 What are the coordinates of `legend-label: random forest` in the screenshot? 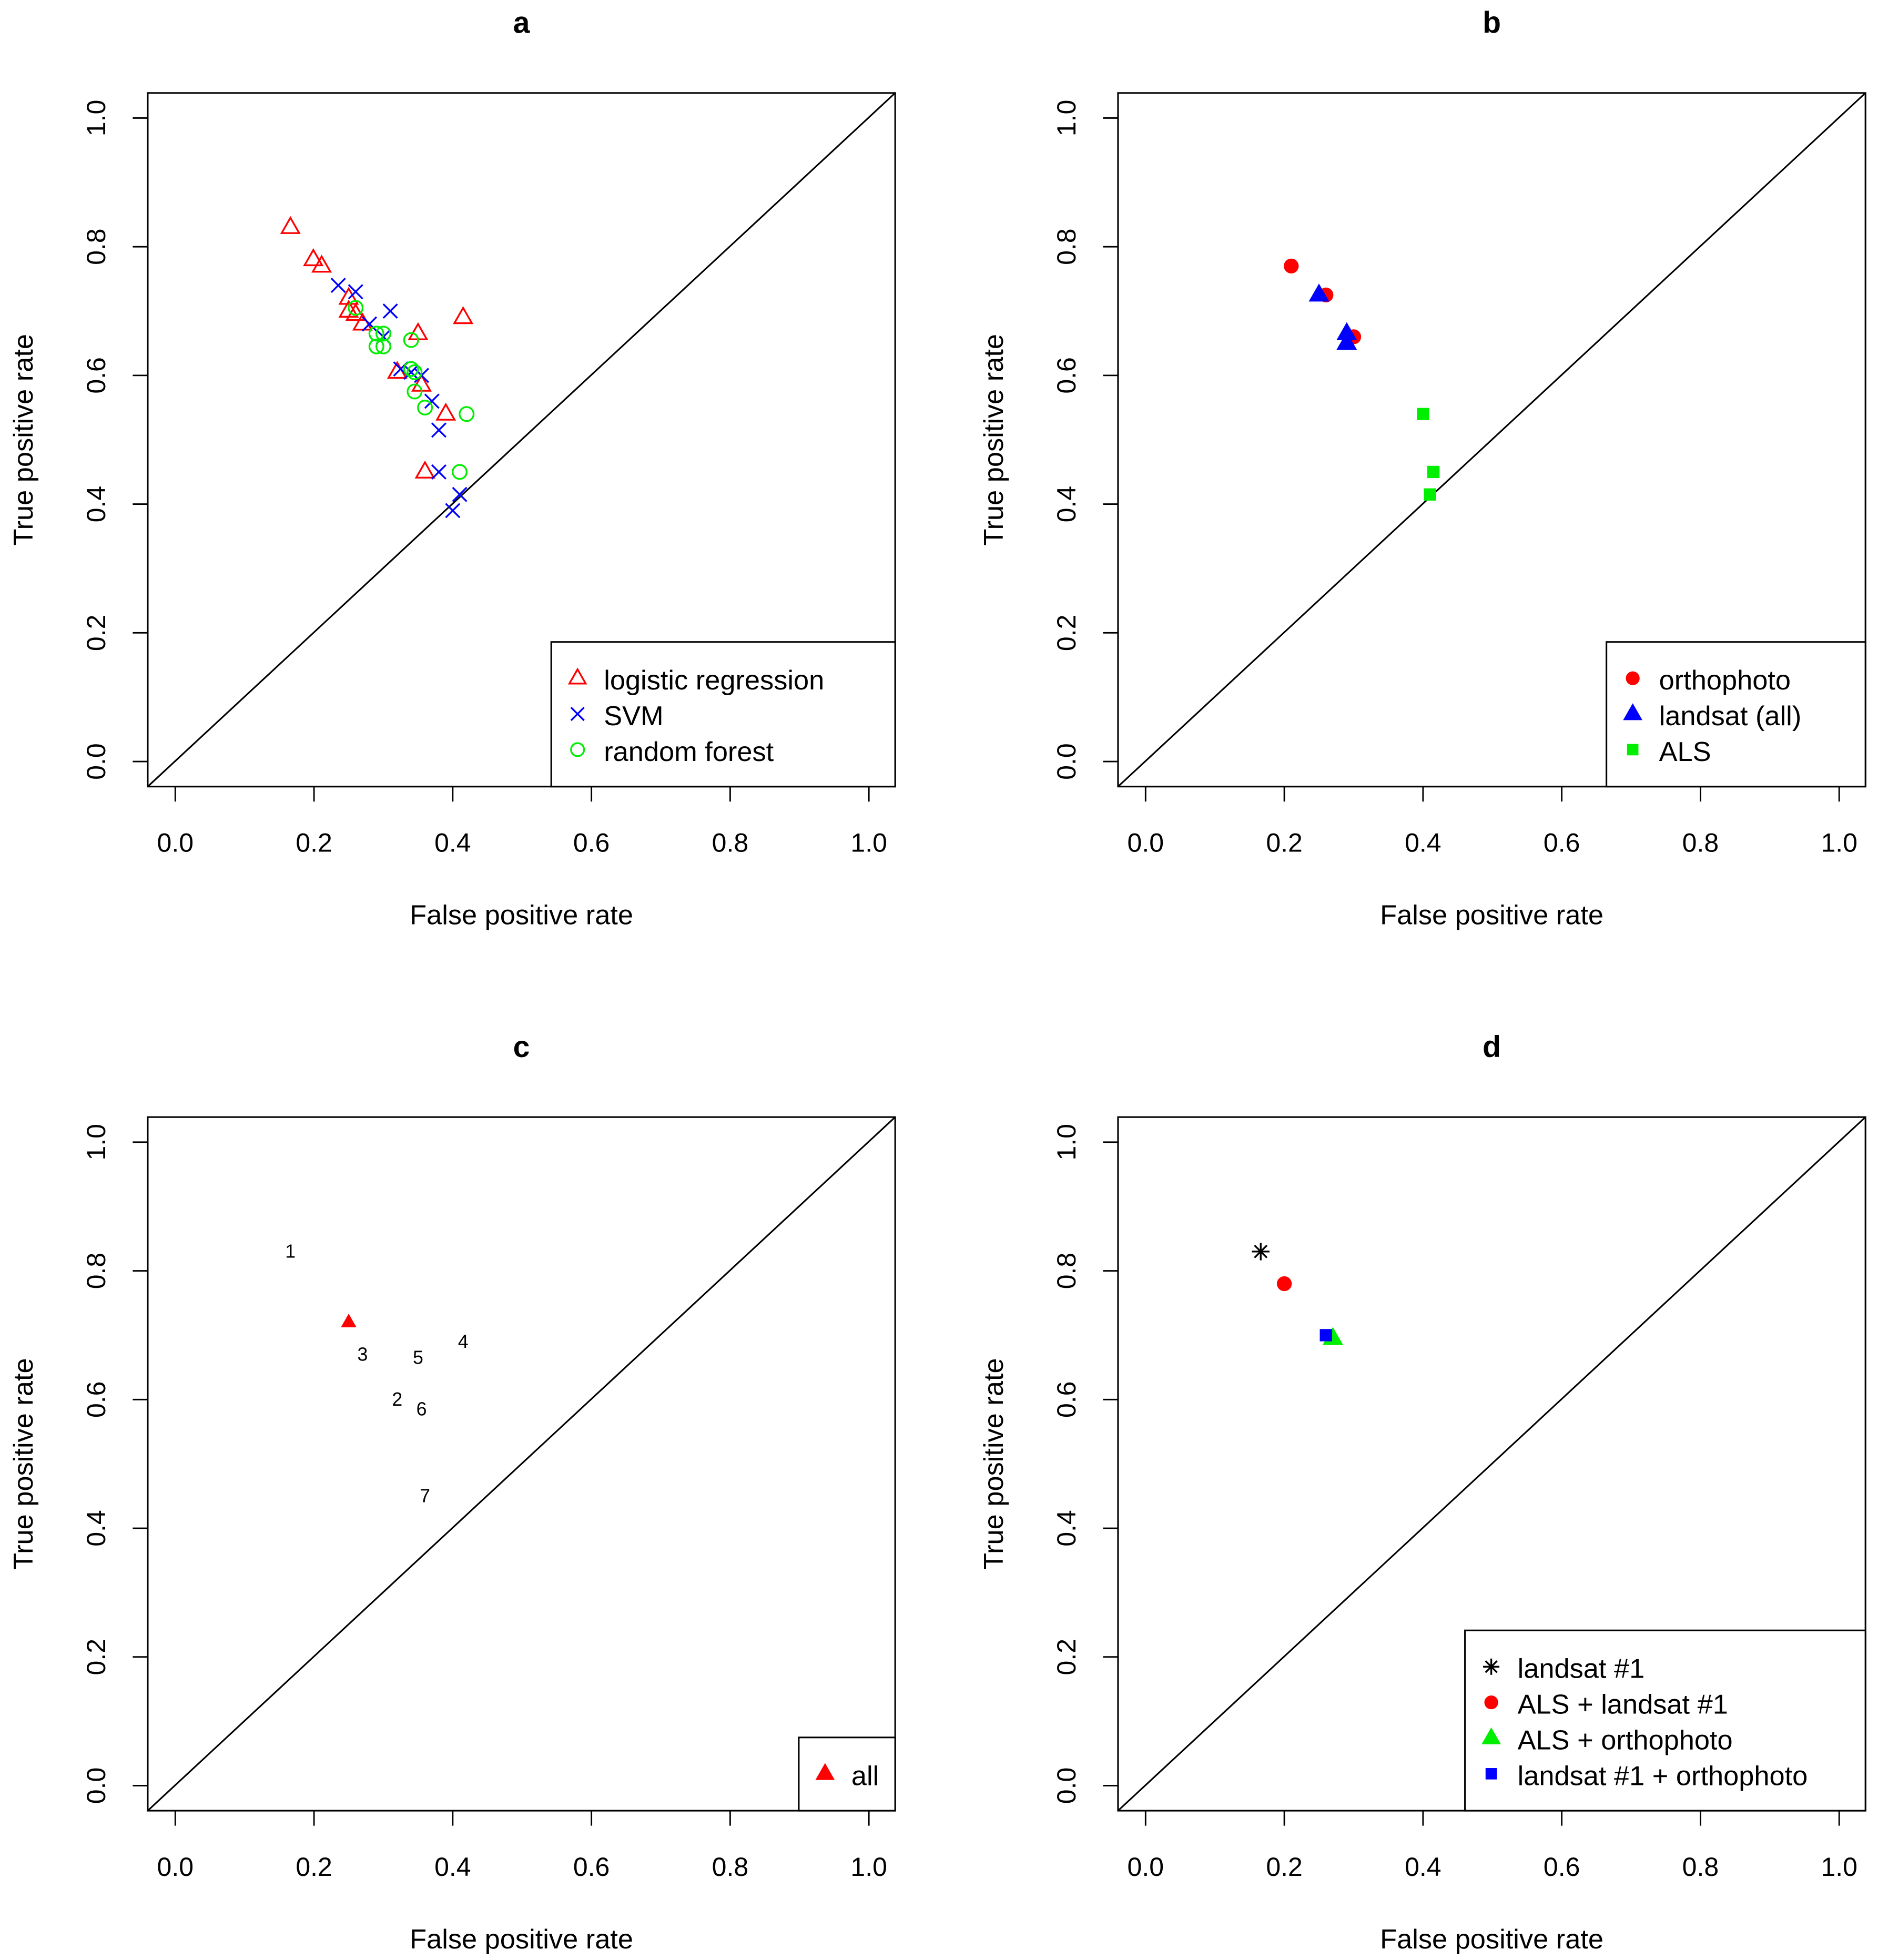 It's located at (689, 752).